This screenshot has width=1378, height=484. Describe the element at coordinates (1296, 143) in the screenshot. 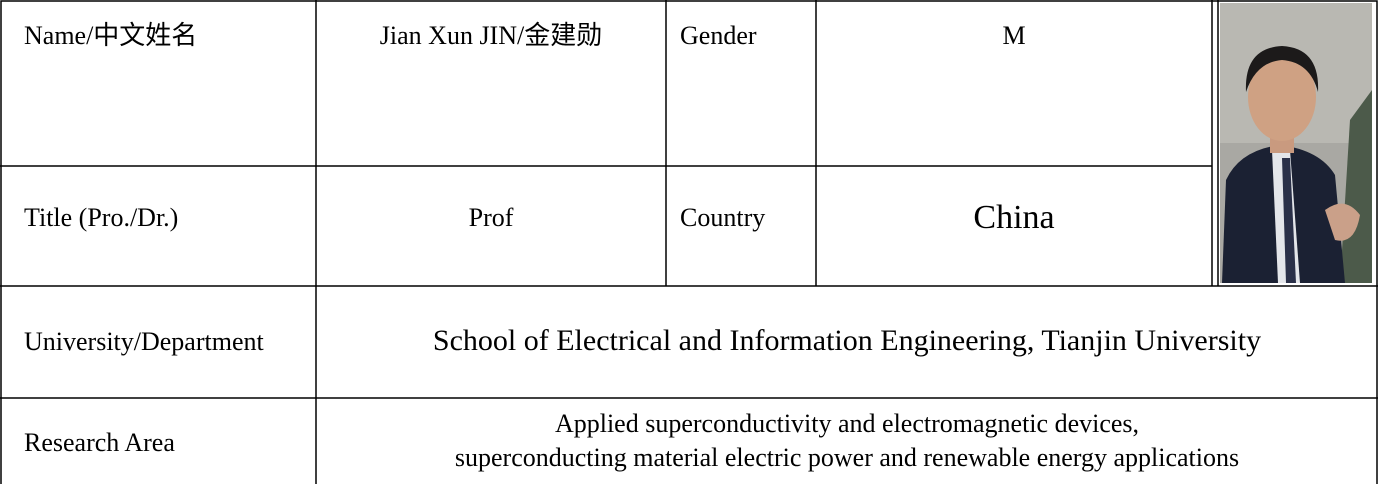

I see `photo` at that location.